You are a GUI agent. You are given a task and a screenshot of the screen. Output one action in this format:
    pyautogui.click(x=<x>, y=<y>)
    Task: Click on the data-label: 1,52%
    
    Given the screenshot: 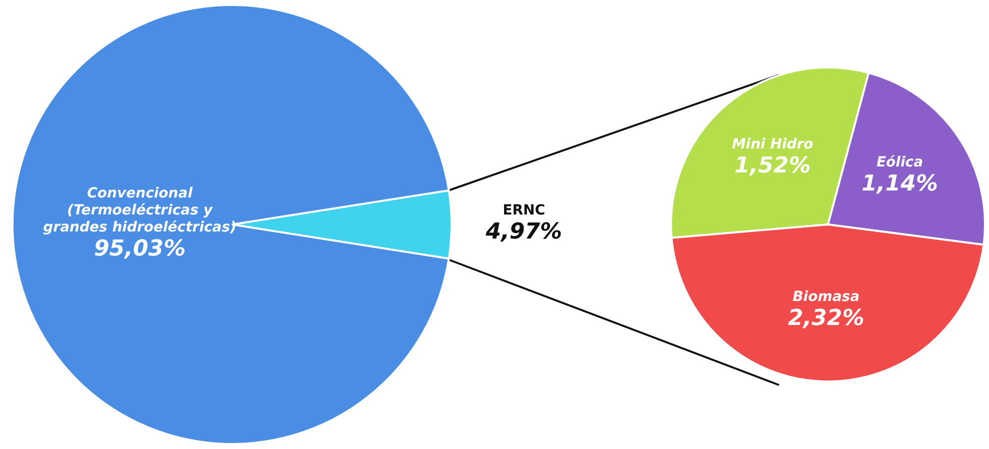 What is the action you would take?
    pyautogui.click(x=772, y=166)
    